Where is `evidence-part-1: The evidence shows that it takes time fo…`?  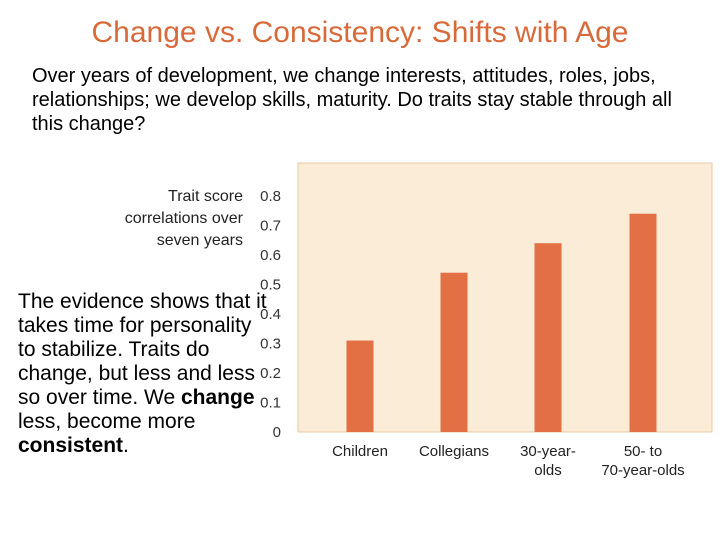
evidence-part-1: The evidence shows that it takes time fo… is located at coordinates (142, 349).